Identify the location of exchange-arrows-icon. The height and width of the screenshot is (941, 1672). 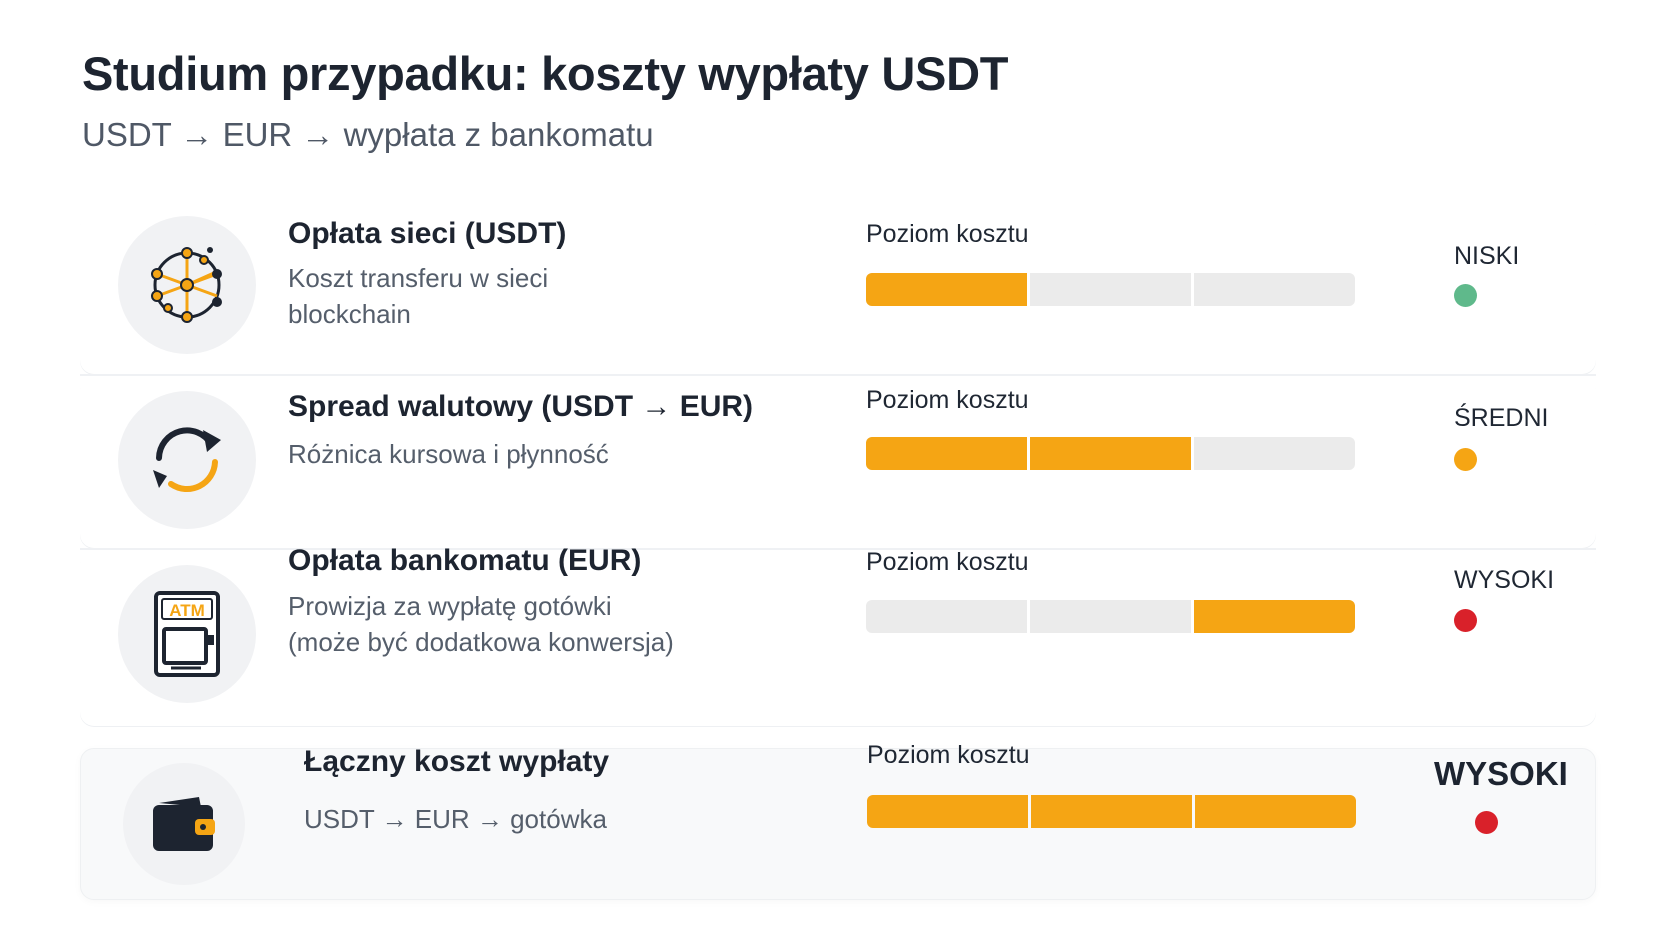
(187, 460).